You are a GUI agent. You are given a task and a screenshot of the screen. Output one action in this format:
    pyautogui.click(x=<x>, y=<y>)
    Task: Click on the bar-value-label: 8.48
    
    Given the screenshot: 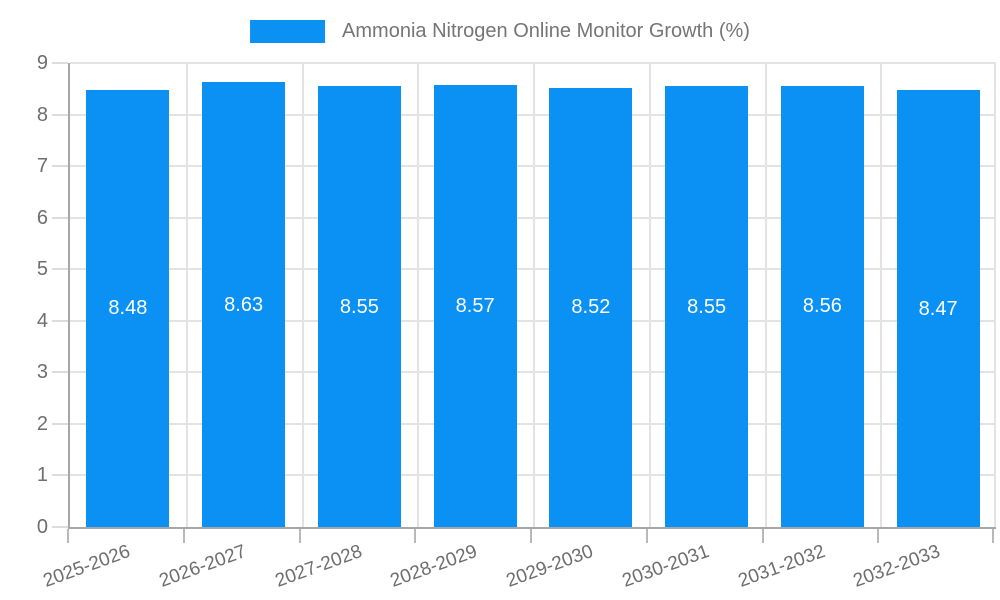 What is the action you would take?
    pyautogui.click(x=128, y=308)
    